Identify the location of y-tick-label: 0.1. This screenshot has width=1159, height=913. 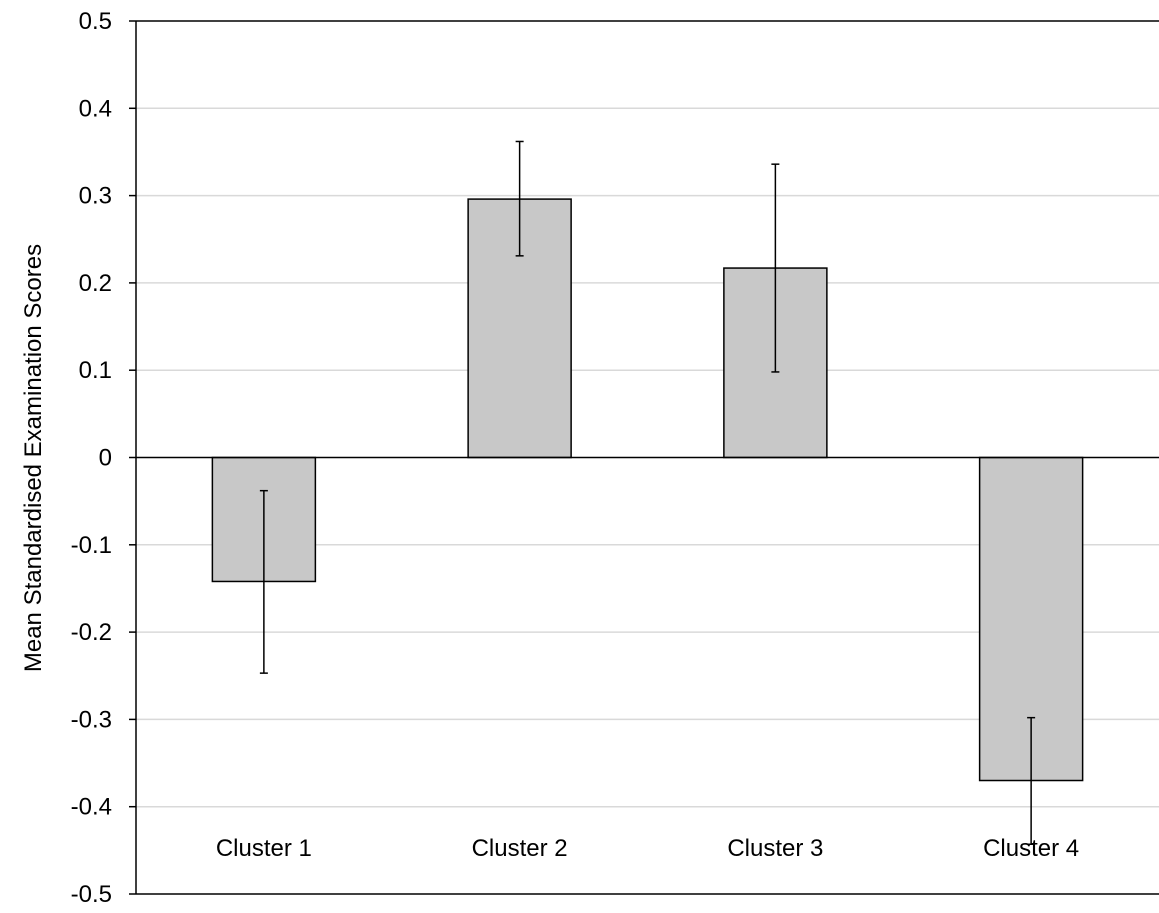
(95, 370).